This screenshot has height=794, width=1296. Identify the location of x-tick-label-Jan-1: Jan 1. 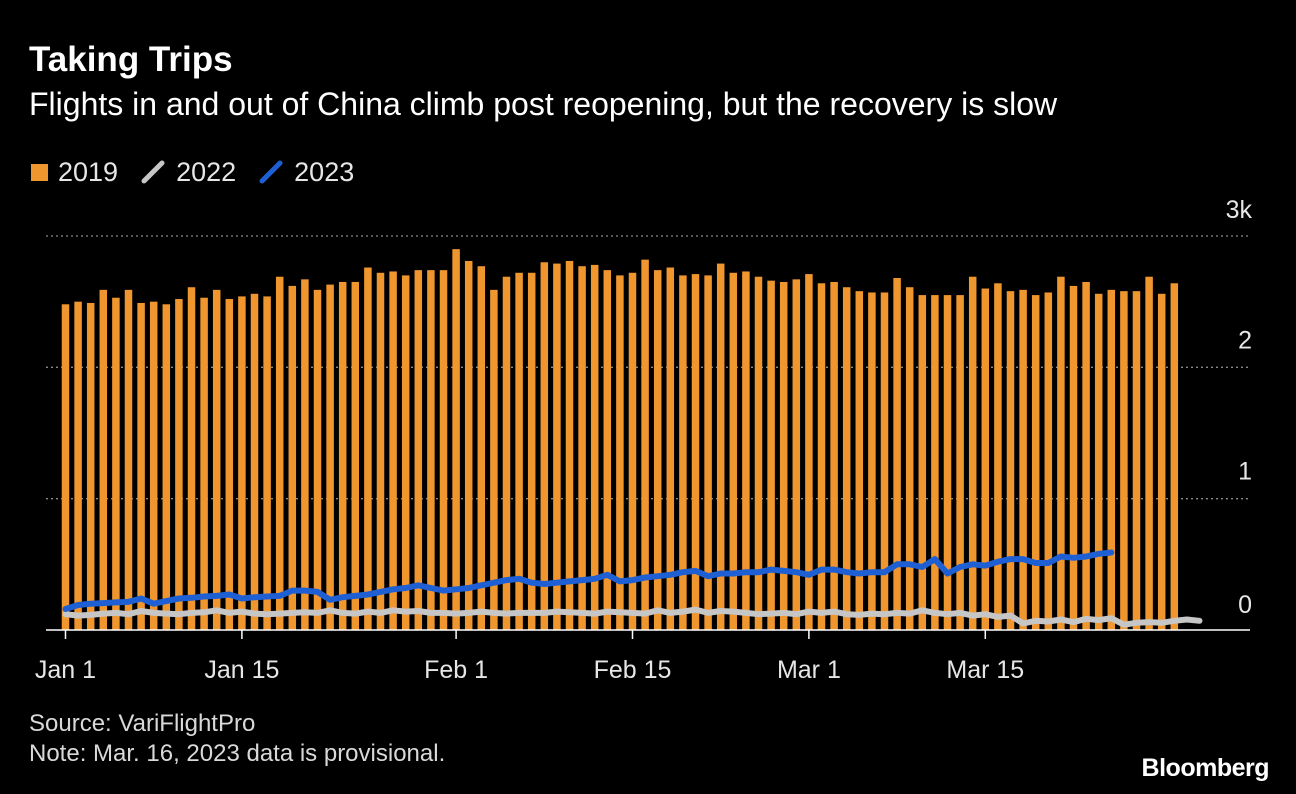
(65, 670).